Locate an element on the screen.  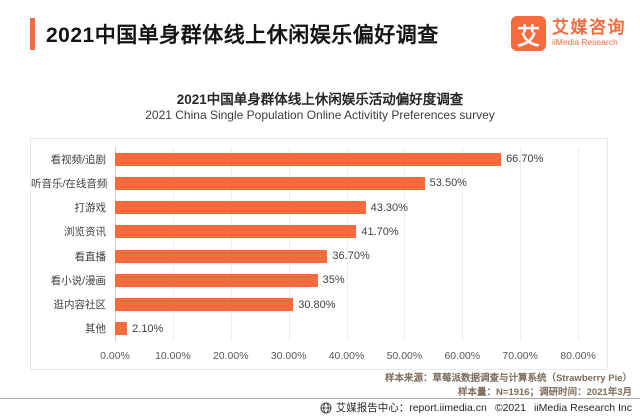
x-tick-label: 80.00% is located at coordinates (578, 356).